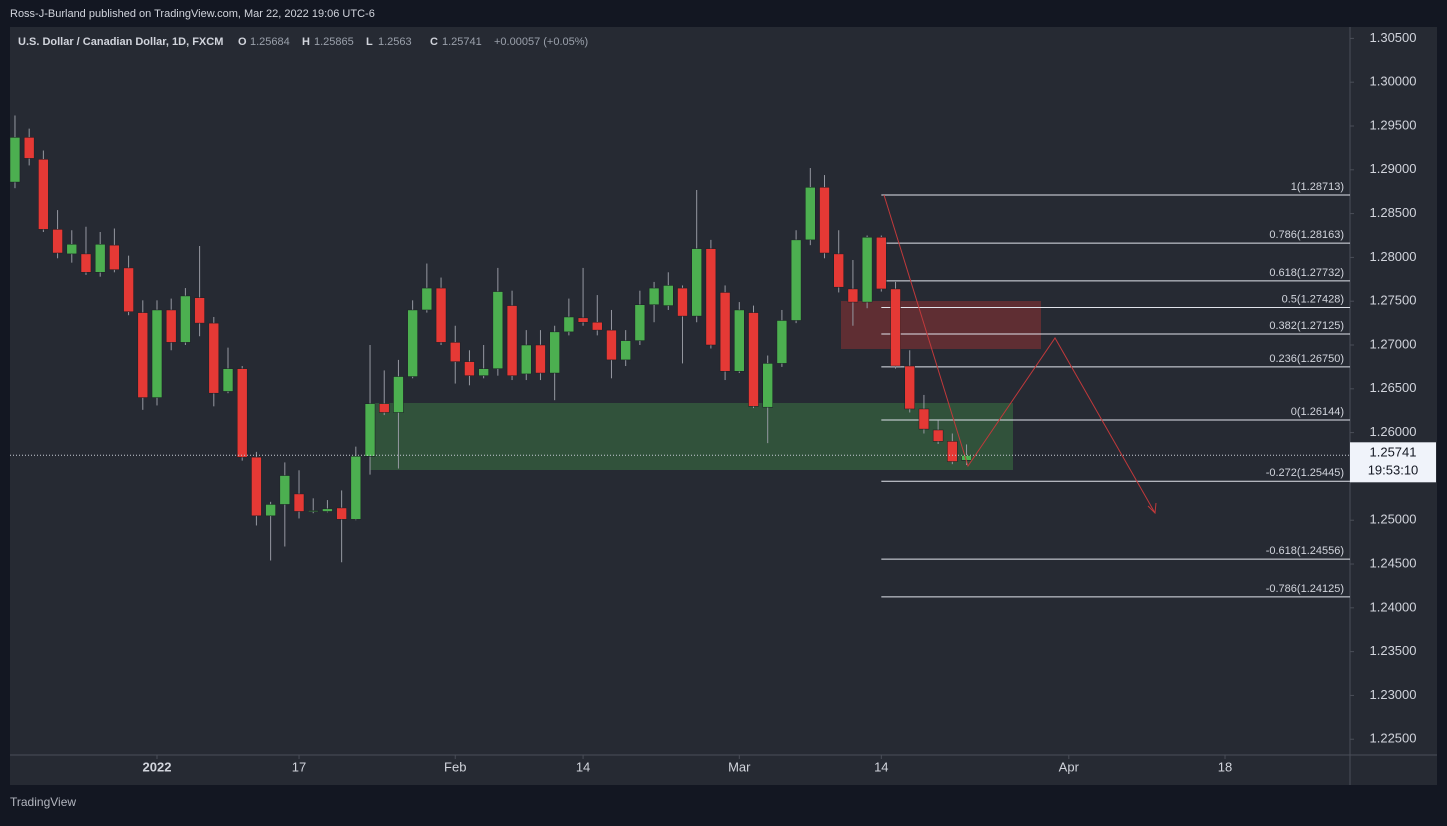 The image size is (1447, 826). What do you see at coordinates (43, 802) in the screenshot?
I see `footer-logo: TradingView` at bounding box center [43, 802].